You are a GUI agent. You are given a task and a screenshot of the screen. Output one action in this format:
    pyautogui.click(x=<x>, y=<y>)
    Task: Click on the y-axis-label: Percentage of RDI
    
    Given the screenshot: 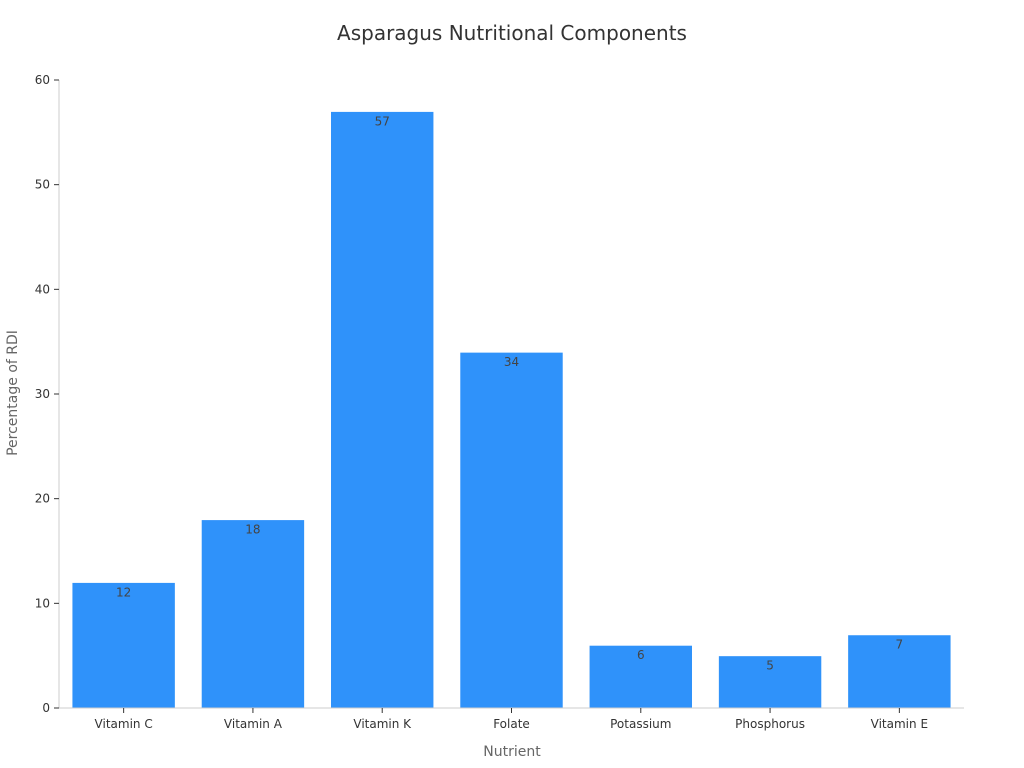 What is the action you would take?
    pyautogui.click(x=13, y=393)
    